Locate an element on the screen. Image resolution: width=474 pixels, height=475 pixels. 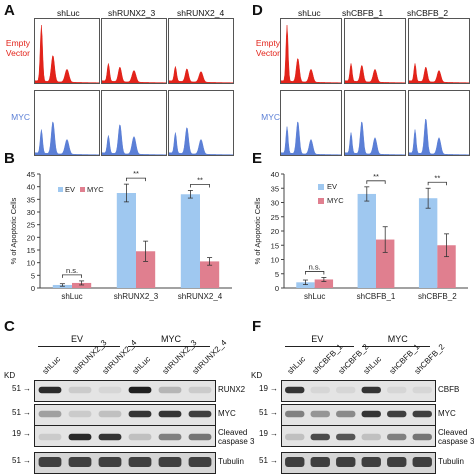
panel-letter-a: A is located at coordinates (9, 10).